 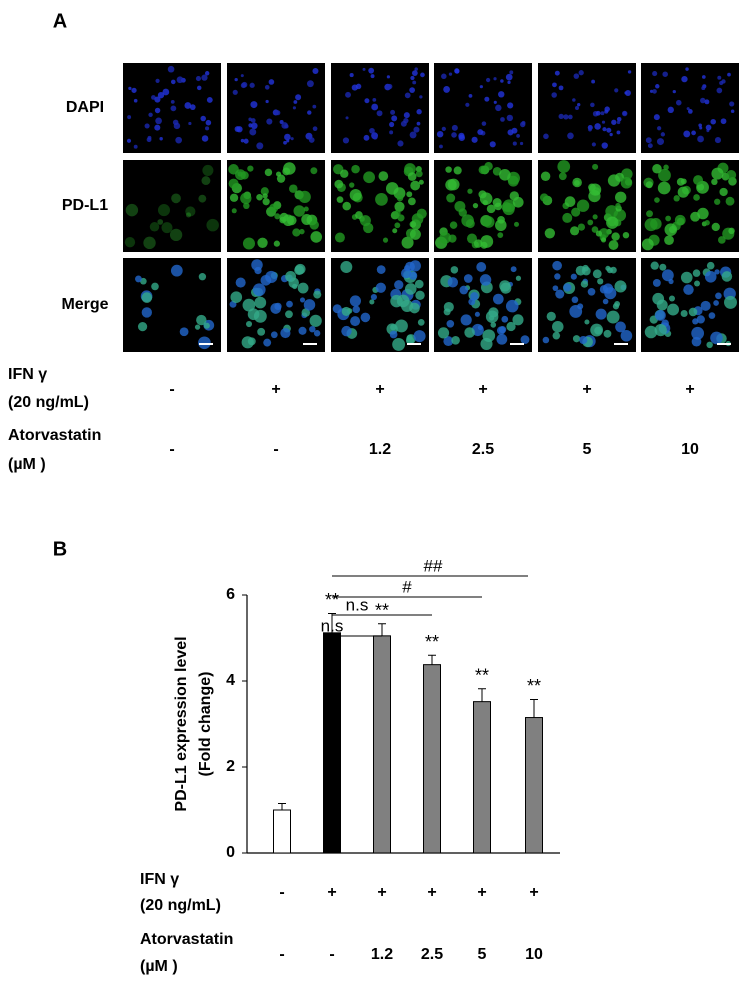 I want to click on y-tick-label: 6, so click(x=230, y=594).